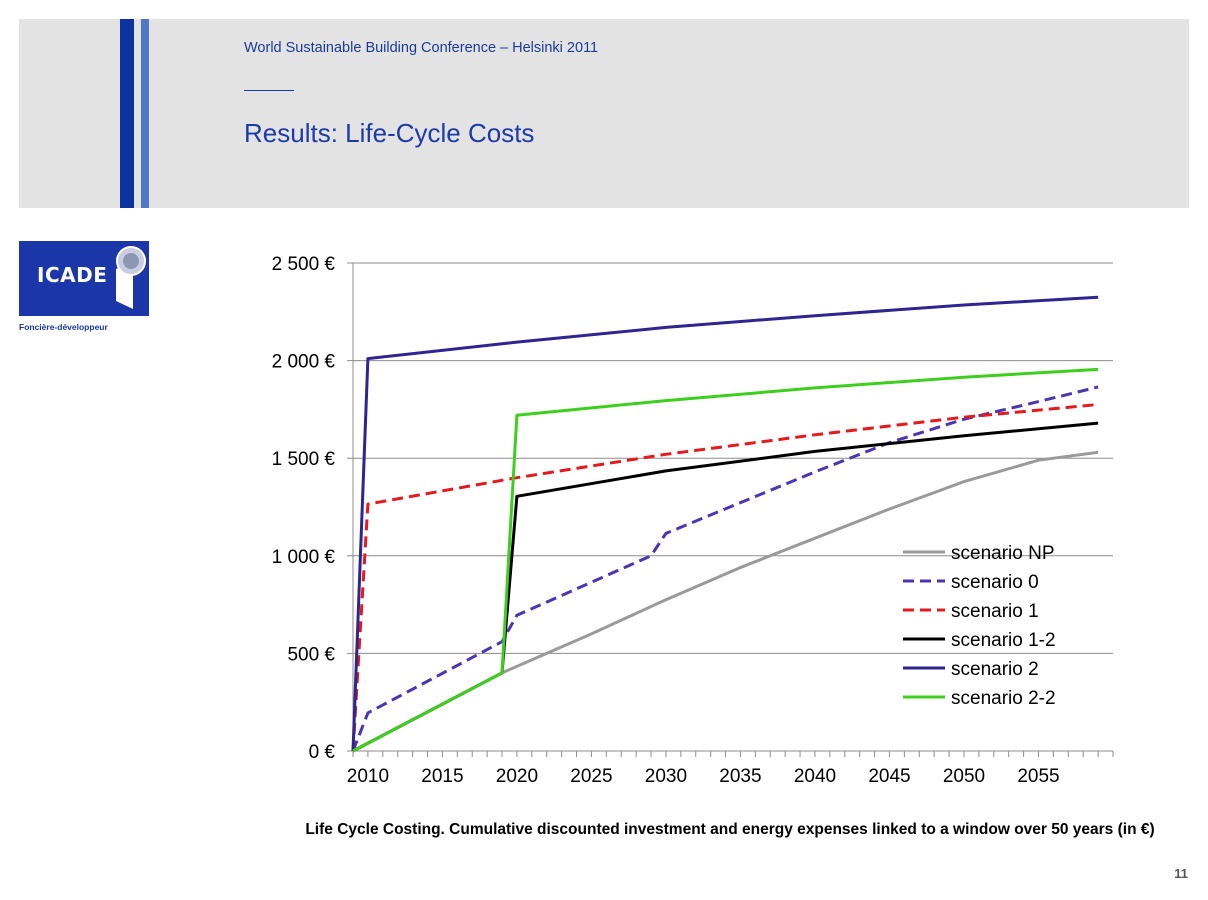 Image resolution: width=1208 pixels, height=900 pixels. I want to click on x-tick-label: 2045, so click(889, 776).